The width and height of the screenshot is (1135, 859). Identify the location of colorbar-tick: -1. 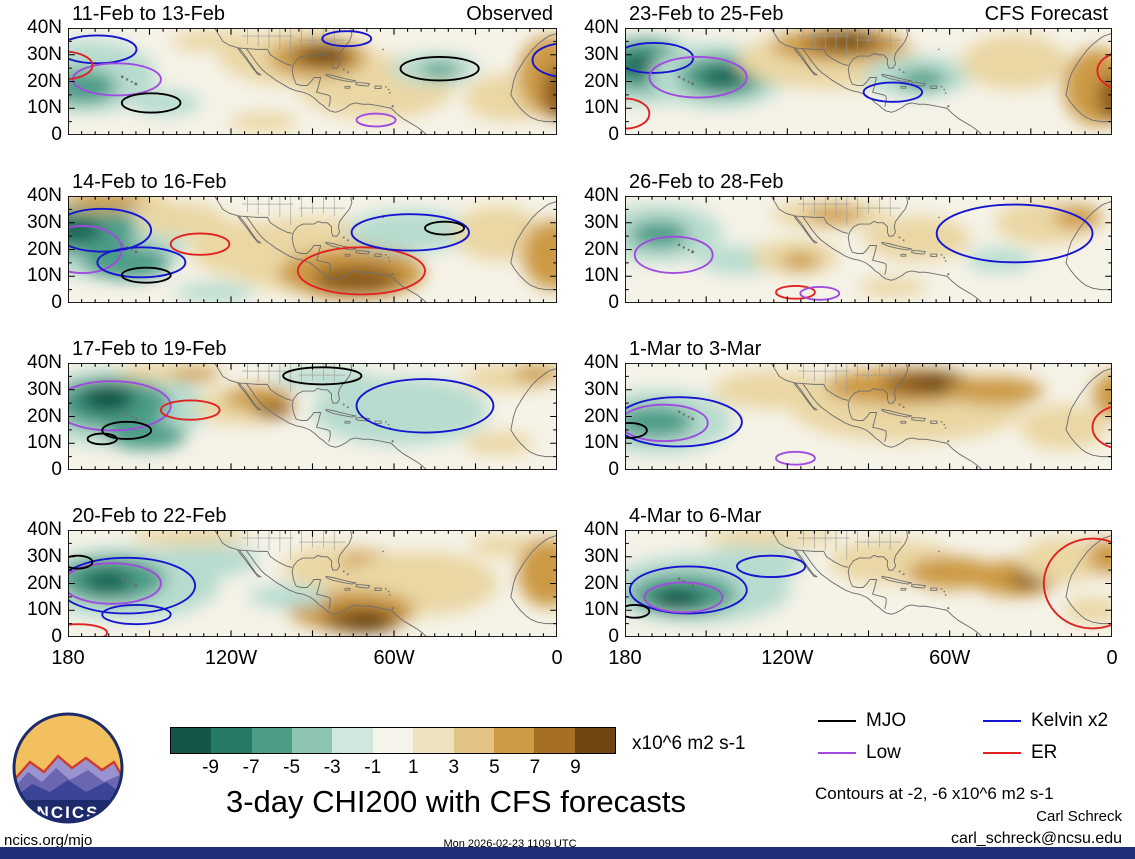
(373, 767).